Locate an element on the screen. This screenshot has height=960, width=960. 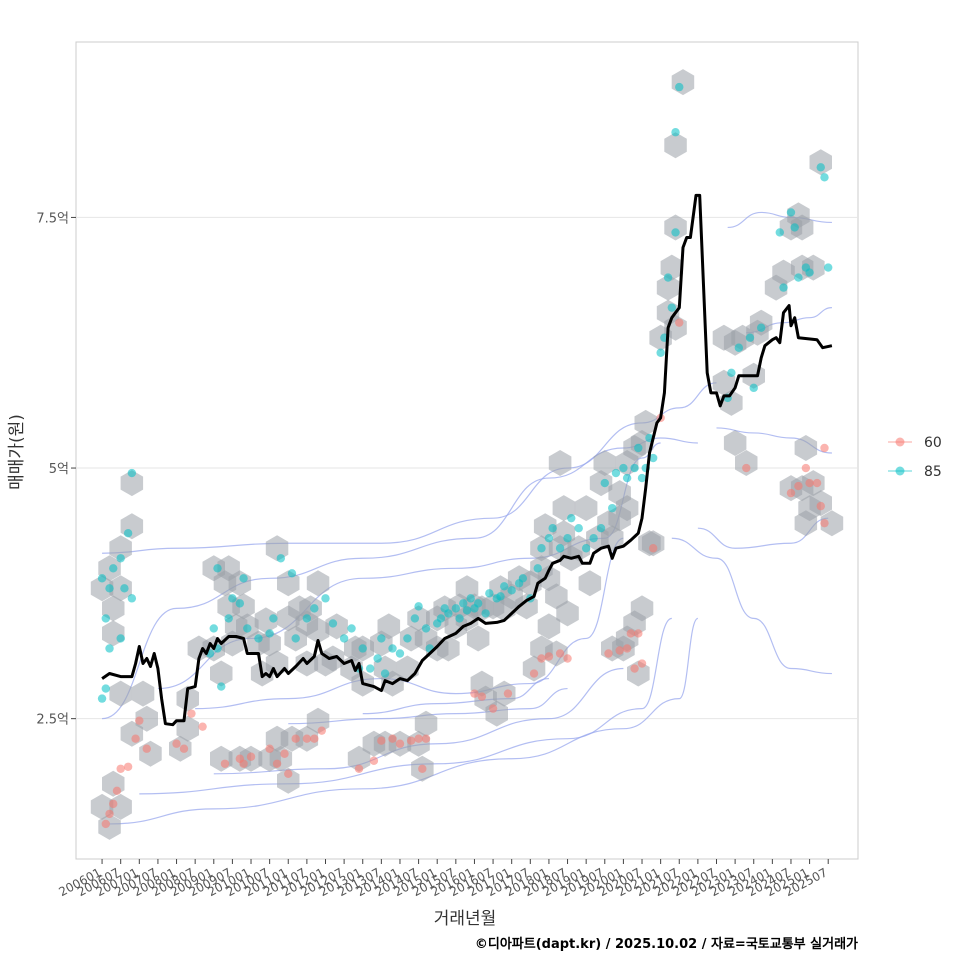
y-tick-label: 2.5억 is located at coordinates (52, 720).